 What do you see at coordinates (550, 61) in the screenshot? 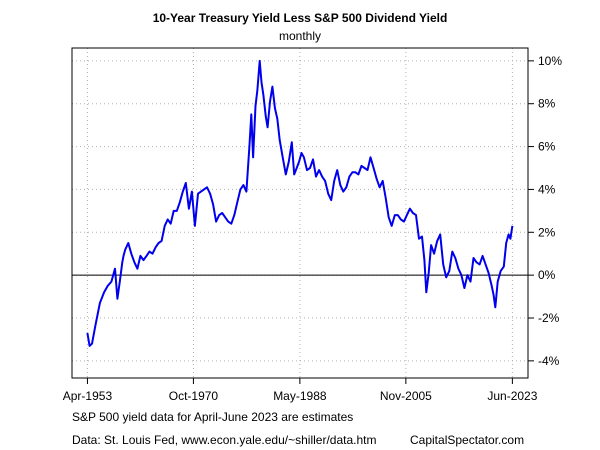
I see `y-tick-label: 10%` at bounding box center [550, 61].